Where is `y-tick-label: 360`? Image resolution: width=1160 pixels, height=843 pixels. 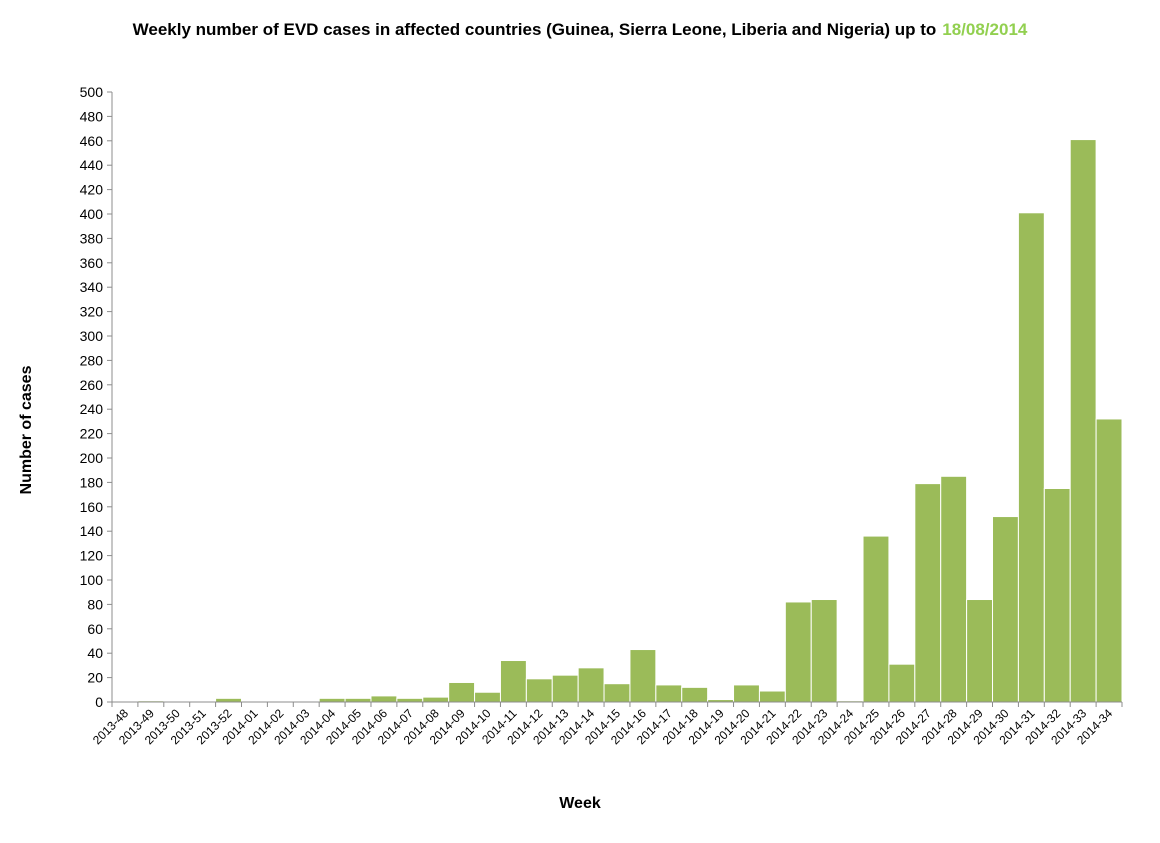 y-tick-label: 360 is located at coordinates (92, 263).